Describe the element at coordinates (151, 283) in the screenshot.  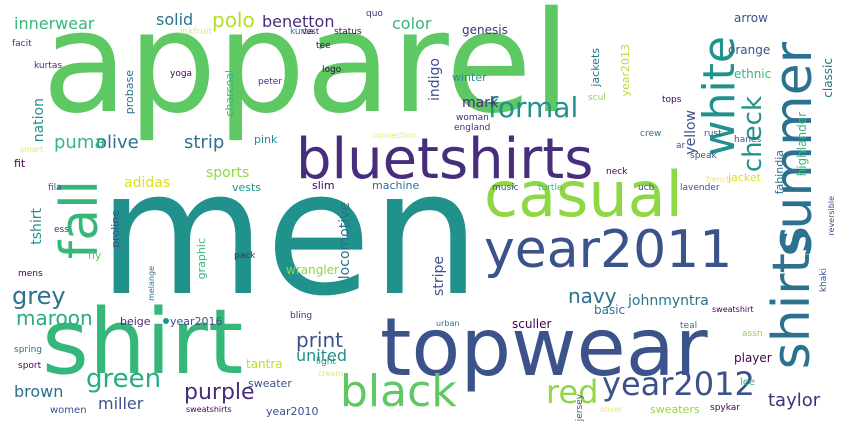
I see `word-melange: melange` at that location.